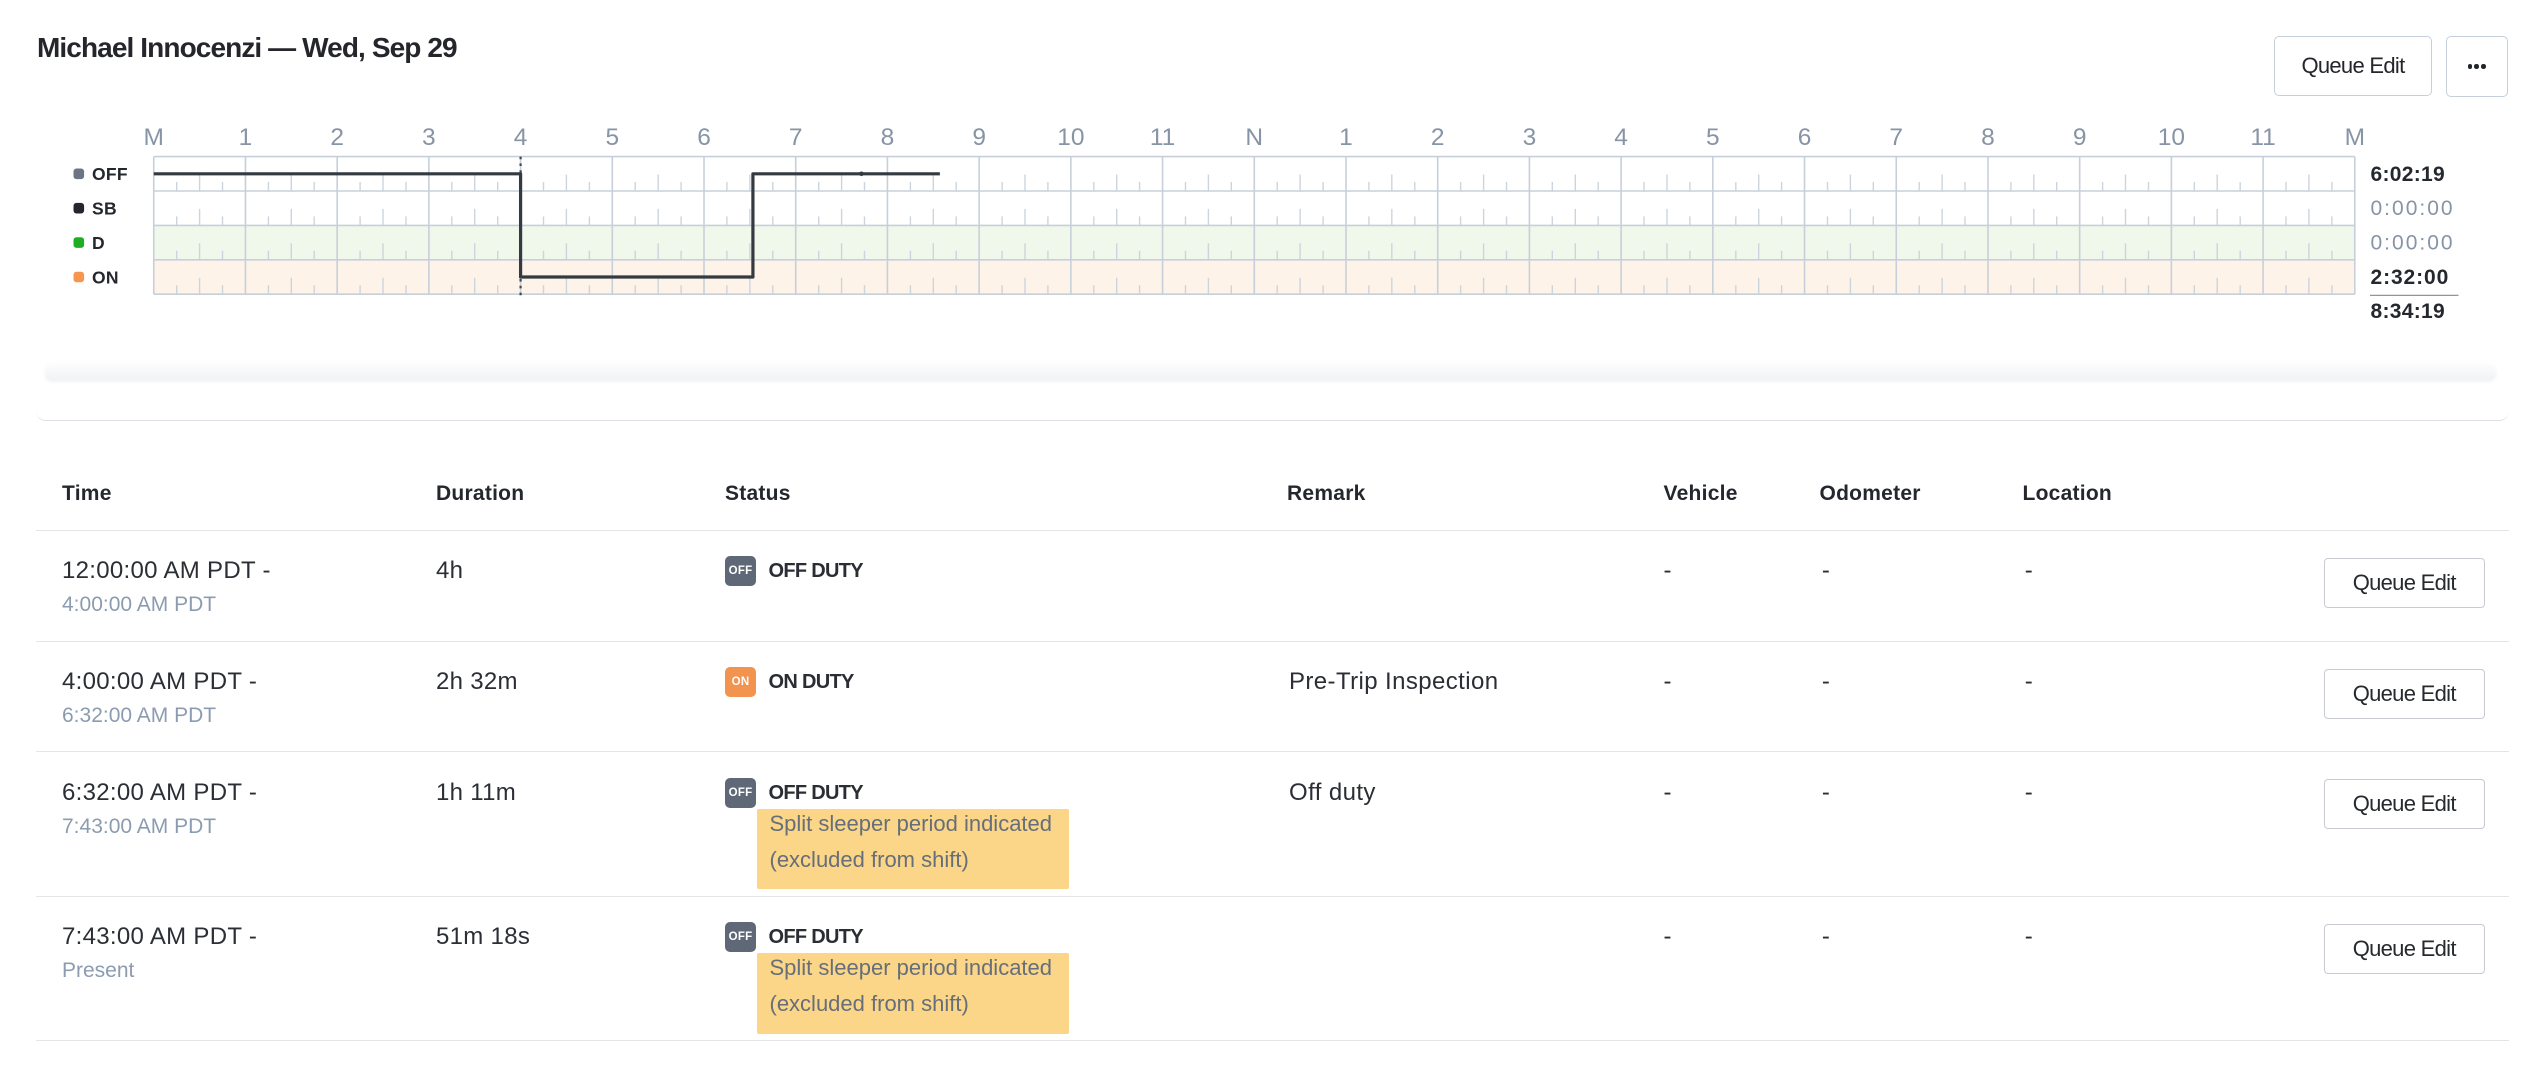 The width and height of the screenshot is (2534, 1065). What do you see at coordinates (2410, 277) in the screenshot?
I see `svg-text: 2:32:00` at bounding box center [2410, 277].